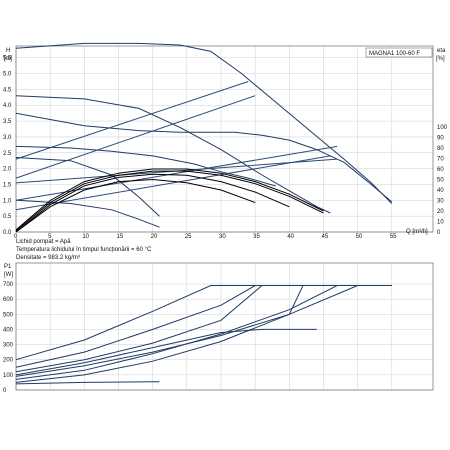 Image resolution: width=450 pixels, height=450 pixels. What do you see at coordinates (441, 51) in the screenshot?
I see `efficiency-axis-label: eta` at bounding box center [441, 51].